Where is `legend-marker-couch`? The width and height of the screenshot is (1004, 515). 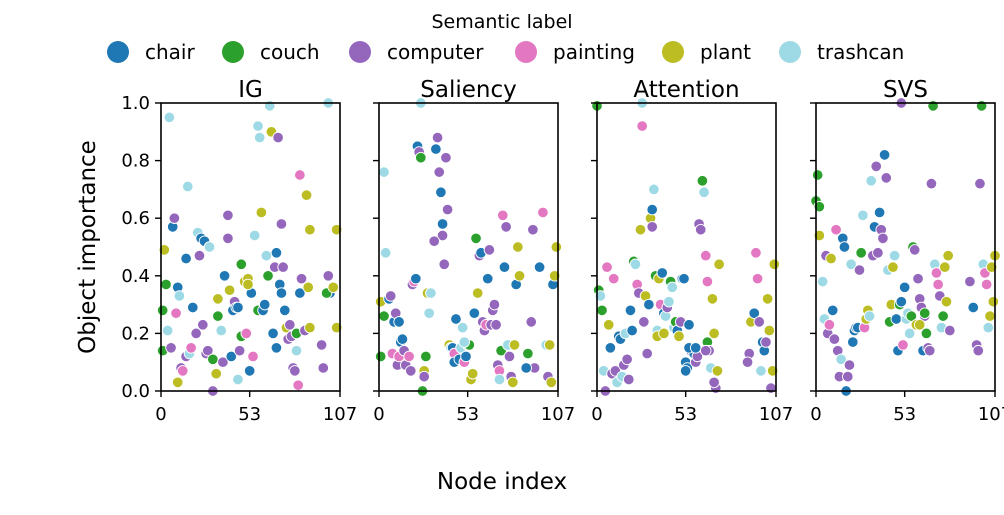 legend-marker-couch is located at coordinates (233, 52).